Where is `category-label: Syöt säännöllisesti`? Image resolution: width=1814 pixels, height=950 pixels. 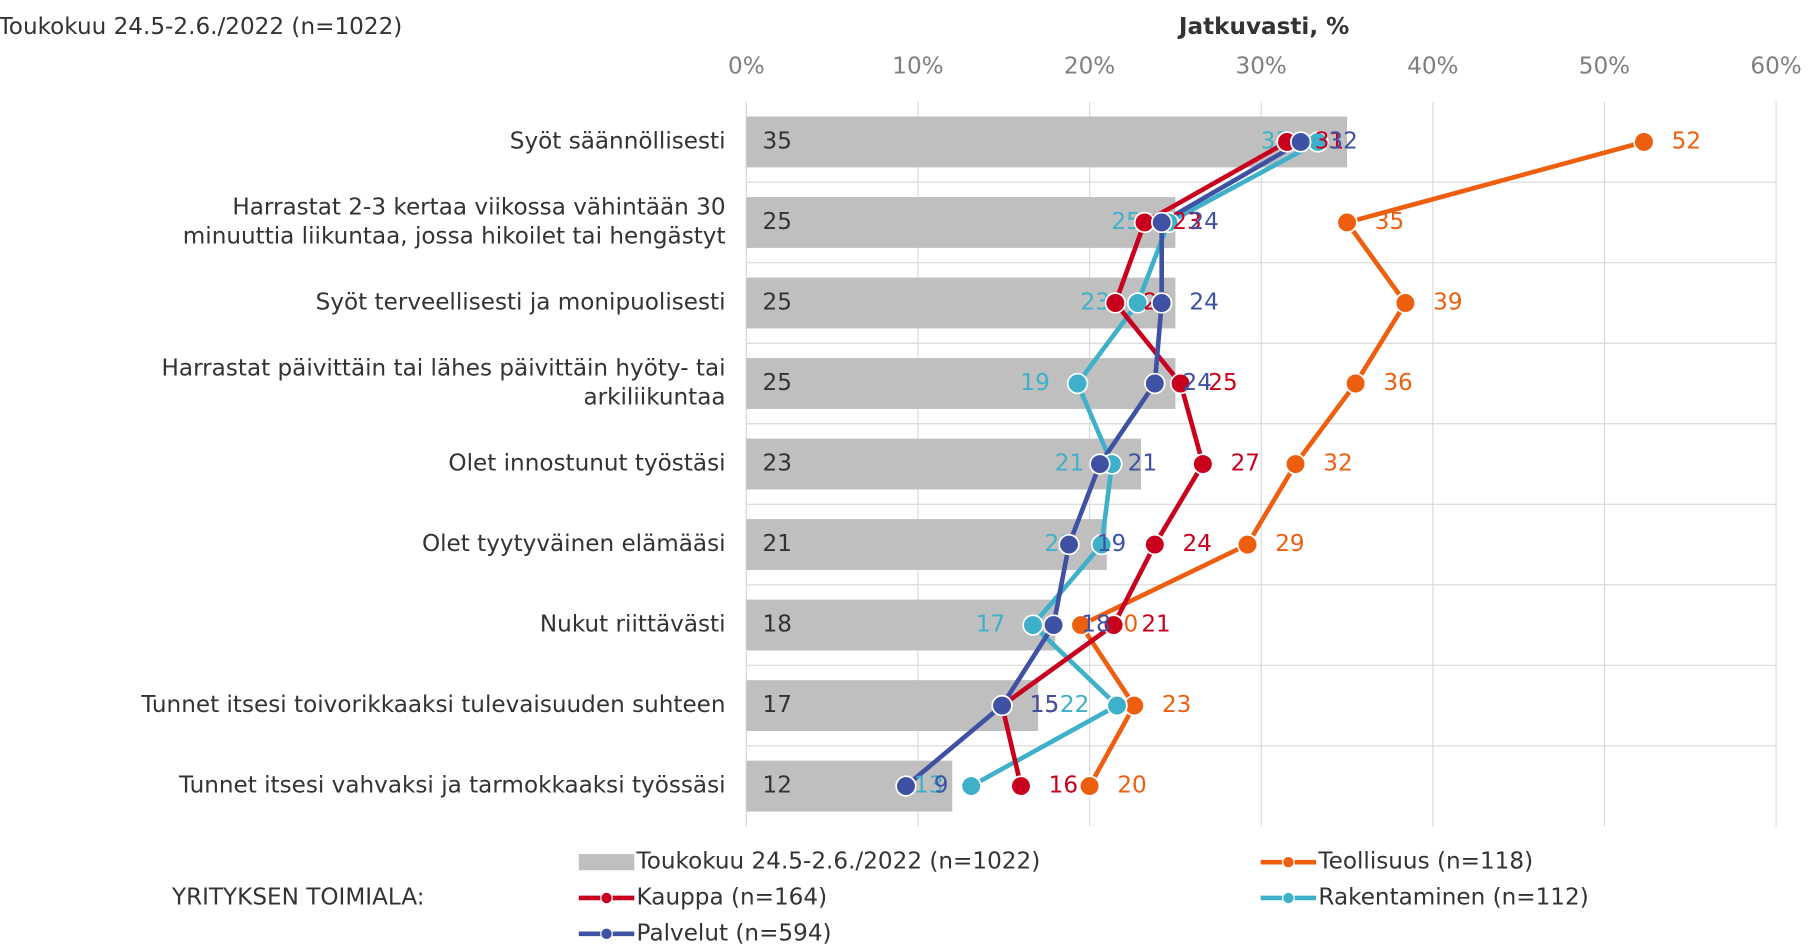 category-label: Syöt säännöllisesti is located at coordinates (618, 141).